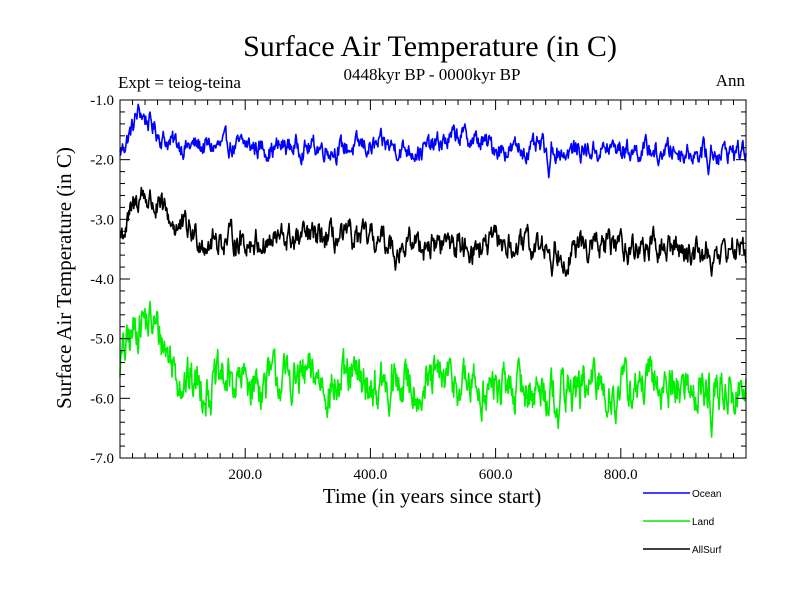 Image resolution: width=800 pixels, height=600 pixels. I want to click on series-line-allsurf, so click(433, 231).